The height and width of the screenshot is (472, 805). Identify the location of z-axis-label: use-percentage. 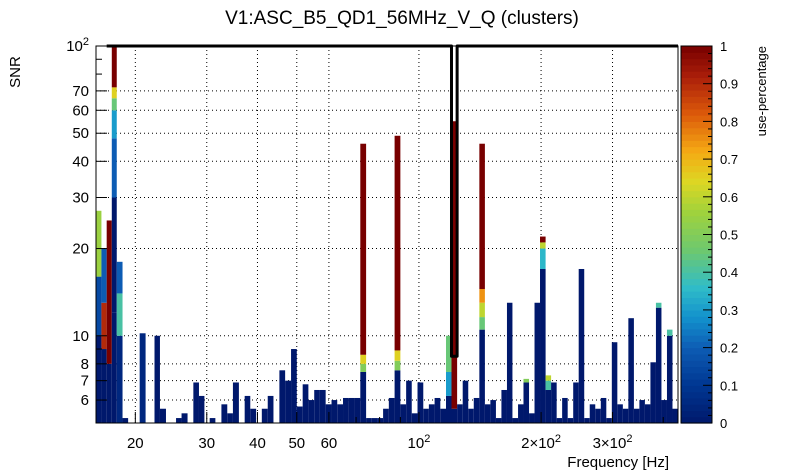
(761, 91).